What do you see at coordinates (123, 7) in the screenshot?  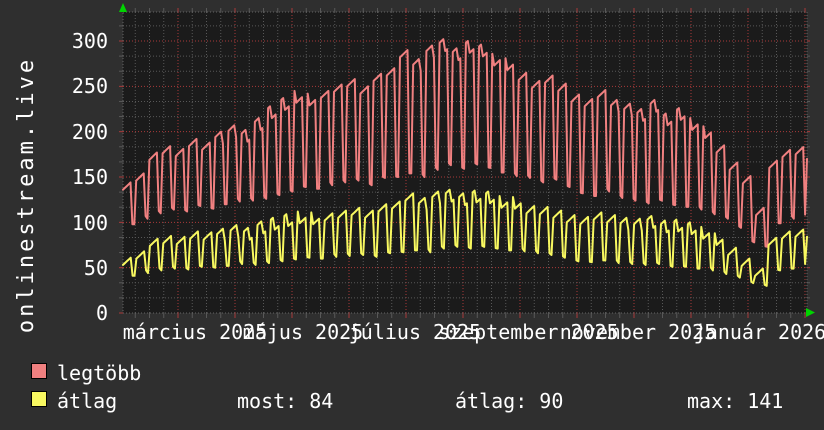 I see `y-axis-arrow` at bounding box center [123, 7].